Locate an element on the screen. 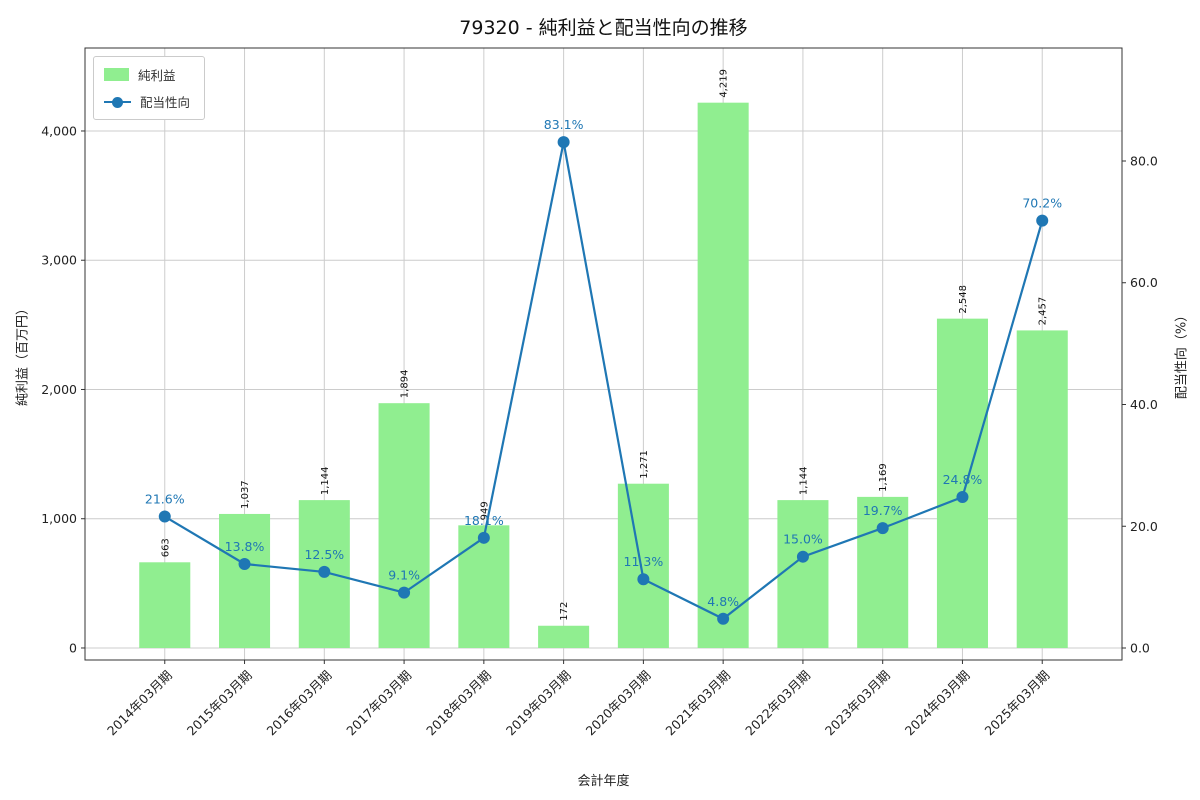  pct-label: 18.1% is located at coordinates (484, 520).